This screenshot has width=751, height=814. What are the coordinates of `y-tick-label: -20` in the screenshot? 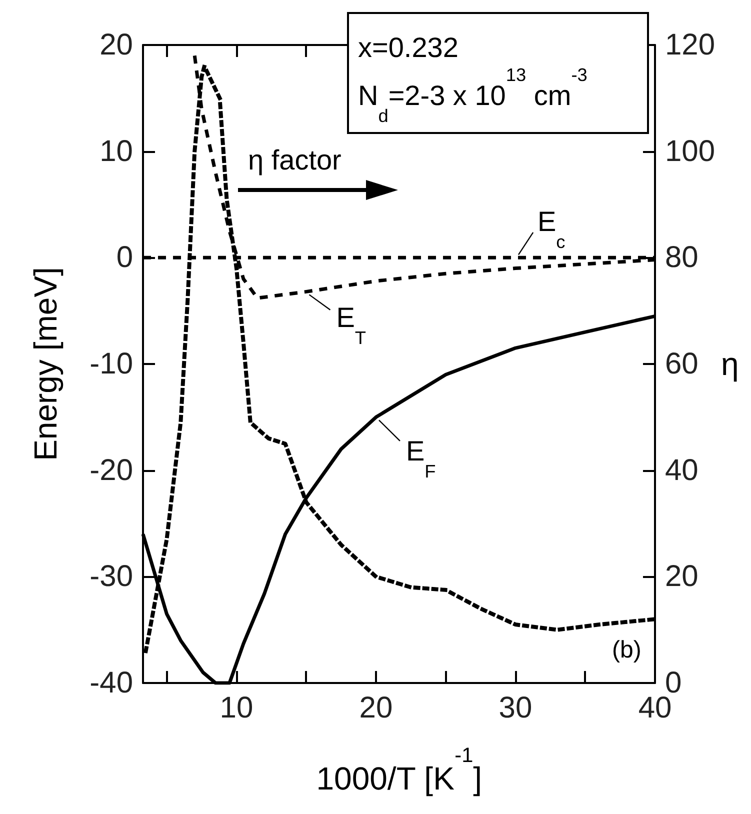 It's located at (111, 470).